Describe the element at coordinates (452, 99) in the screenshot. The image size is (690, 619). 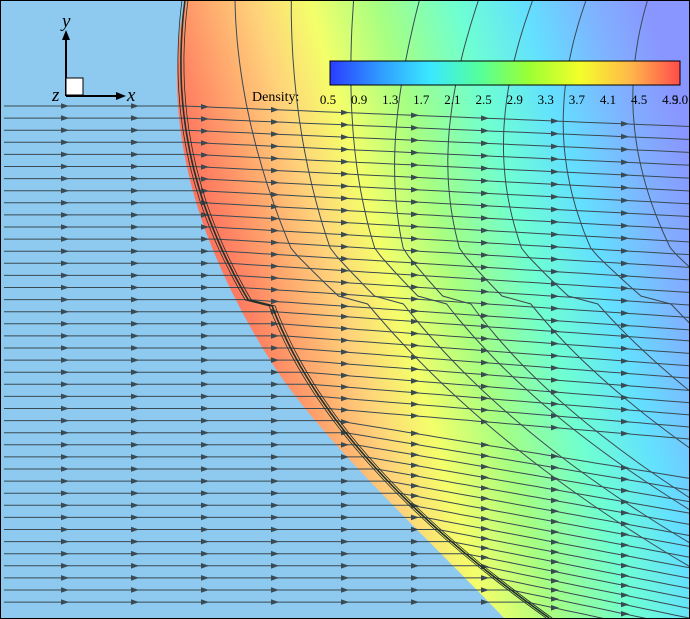
I see `colorbar-tick-label: 2.1` at that location.